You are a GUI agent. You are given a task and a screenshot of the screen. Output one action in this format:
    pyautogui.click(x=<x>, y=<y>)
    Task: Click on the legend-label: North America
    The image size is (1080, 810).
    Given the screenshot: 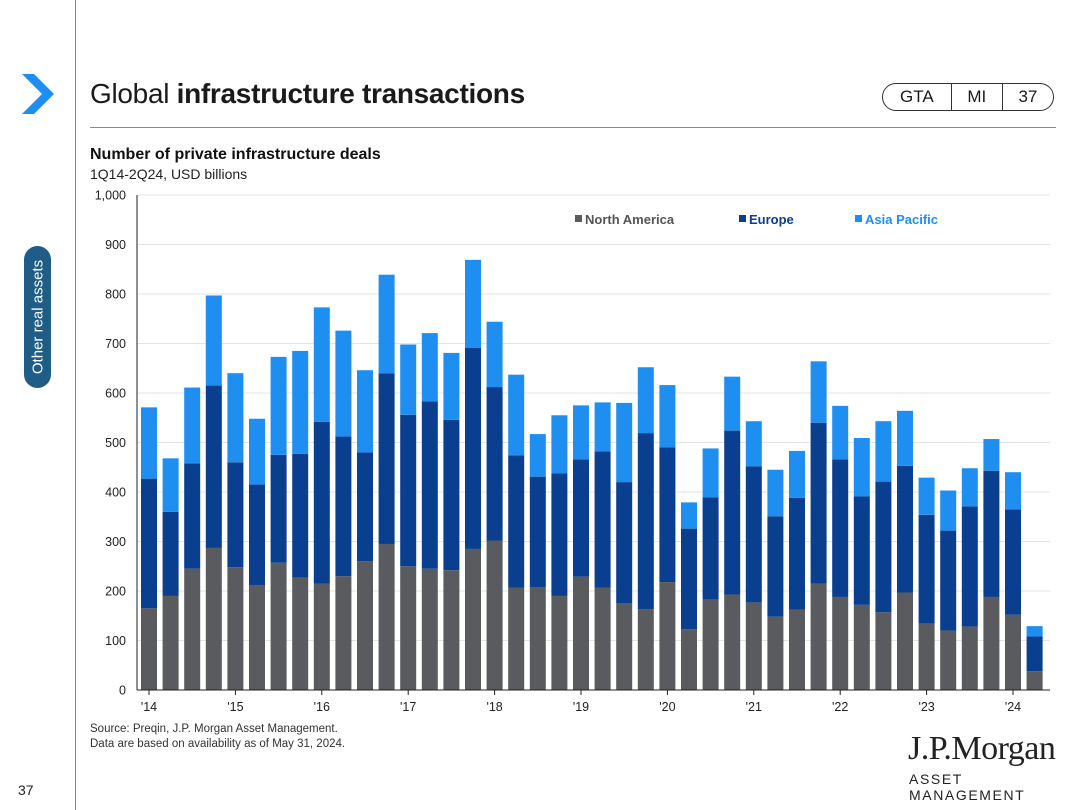 What is the action you would take?
    pyautogui.click(x=630, y=219)
    